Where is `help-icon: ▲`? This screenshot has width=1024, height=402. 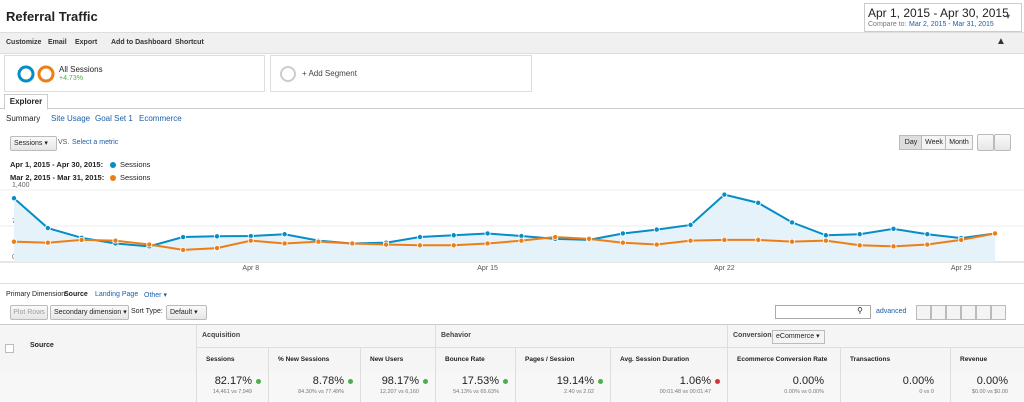 help-icon: ▲ is located at coordinates (1001, 41).